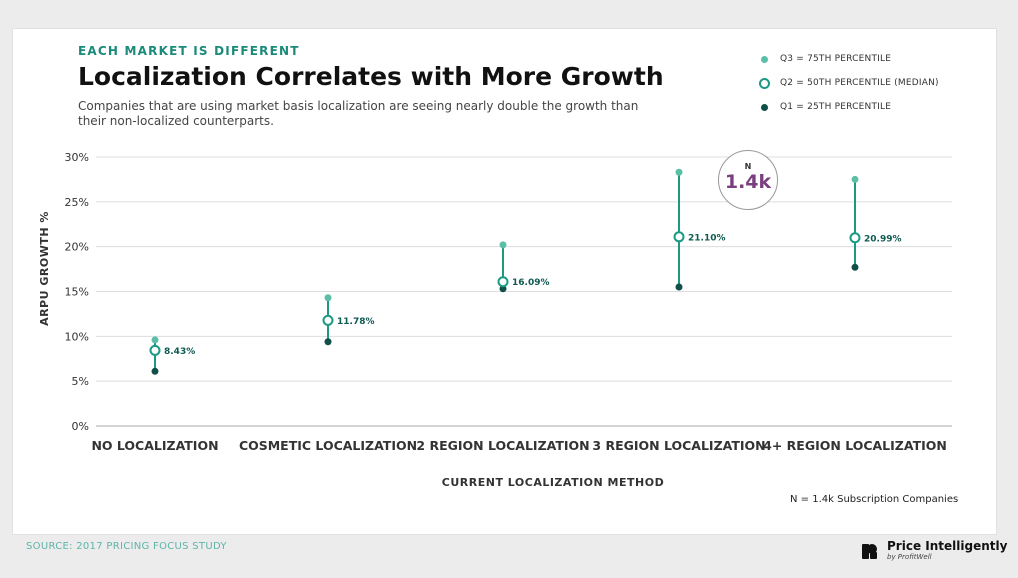 This screenshot has height=578, width=1018. What do you see at coordinates (764, 107) in the screenshot?
I see `q1-dot-icon` at bounding box center [764, 107].